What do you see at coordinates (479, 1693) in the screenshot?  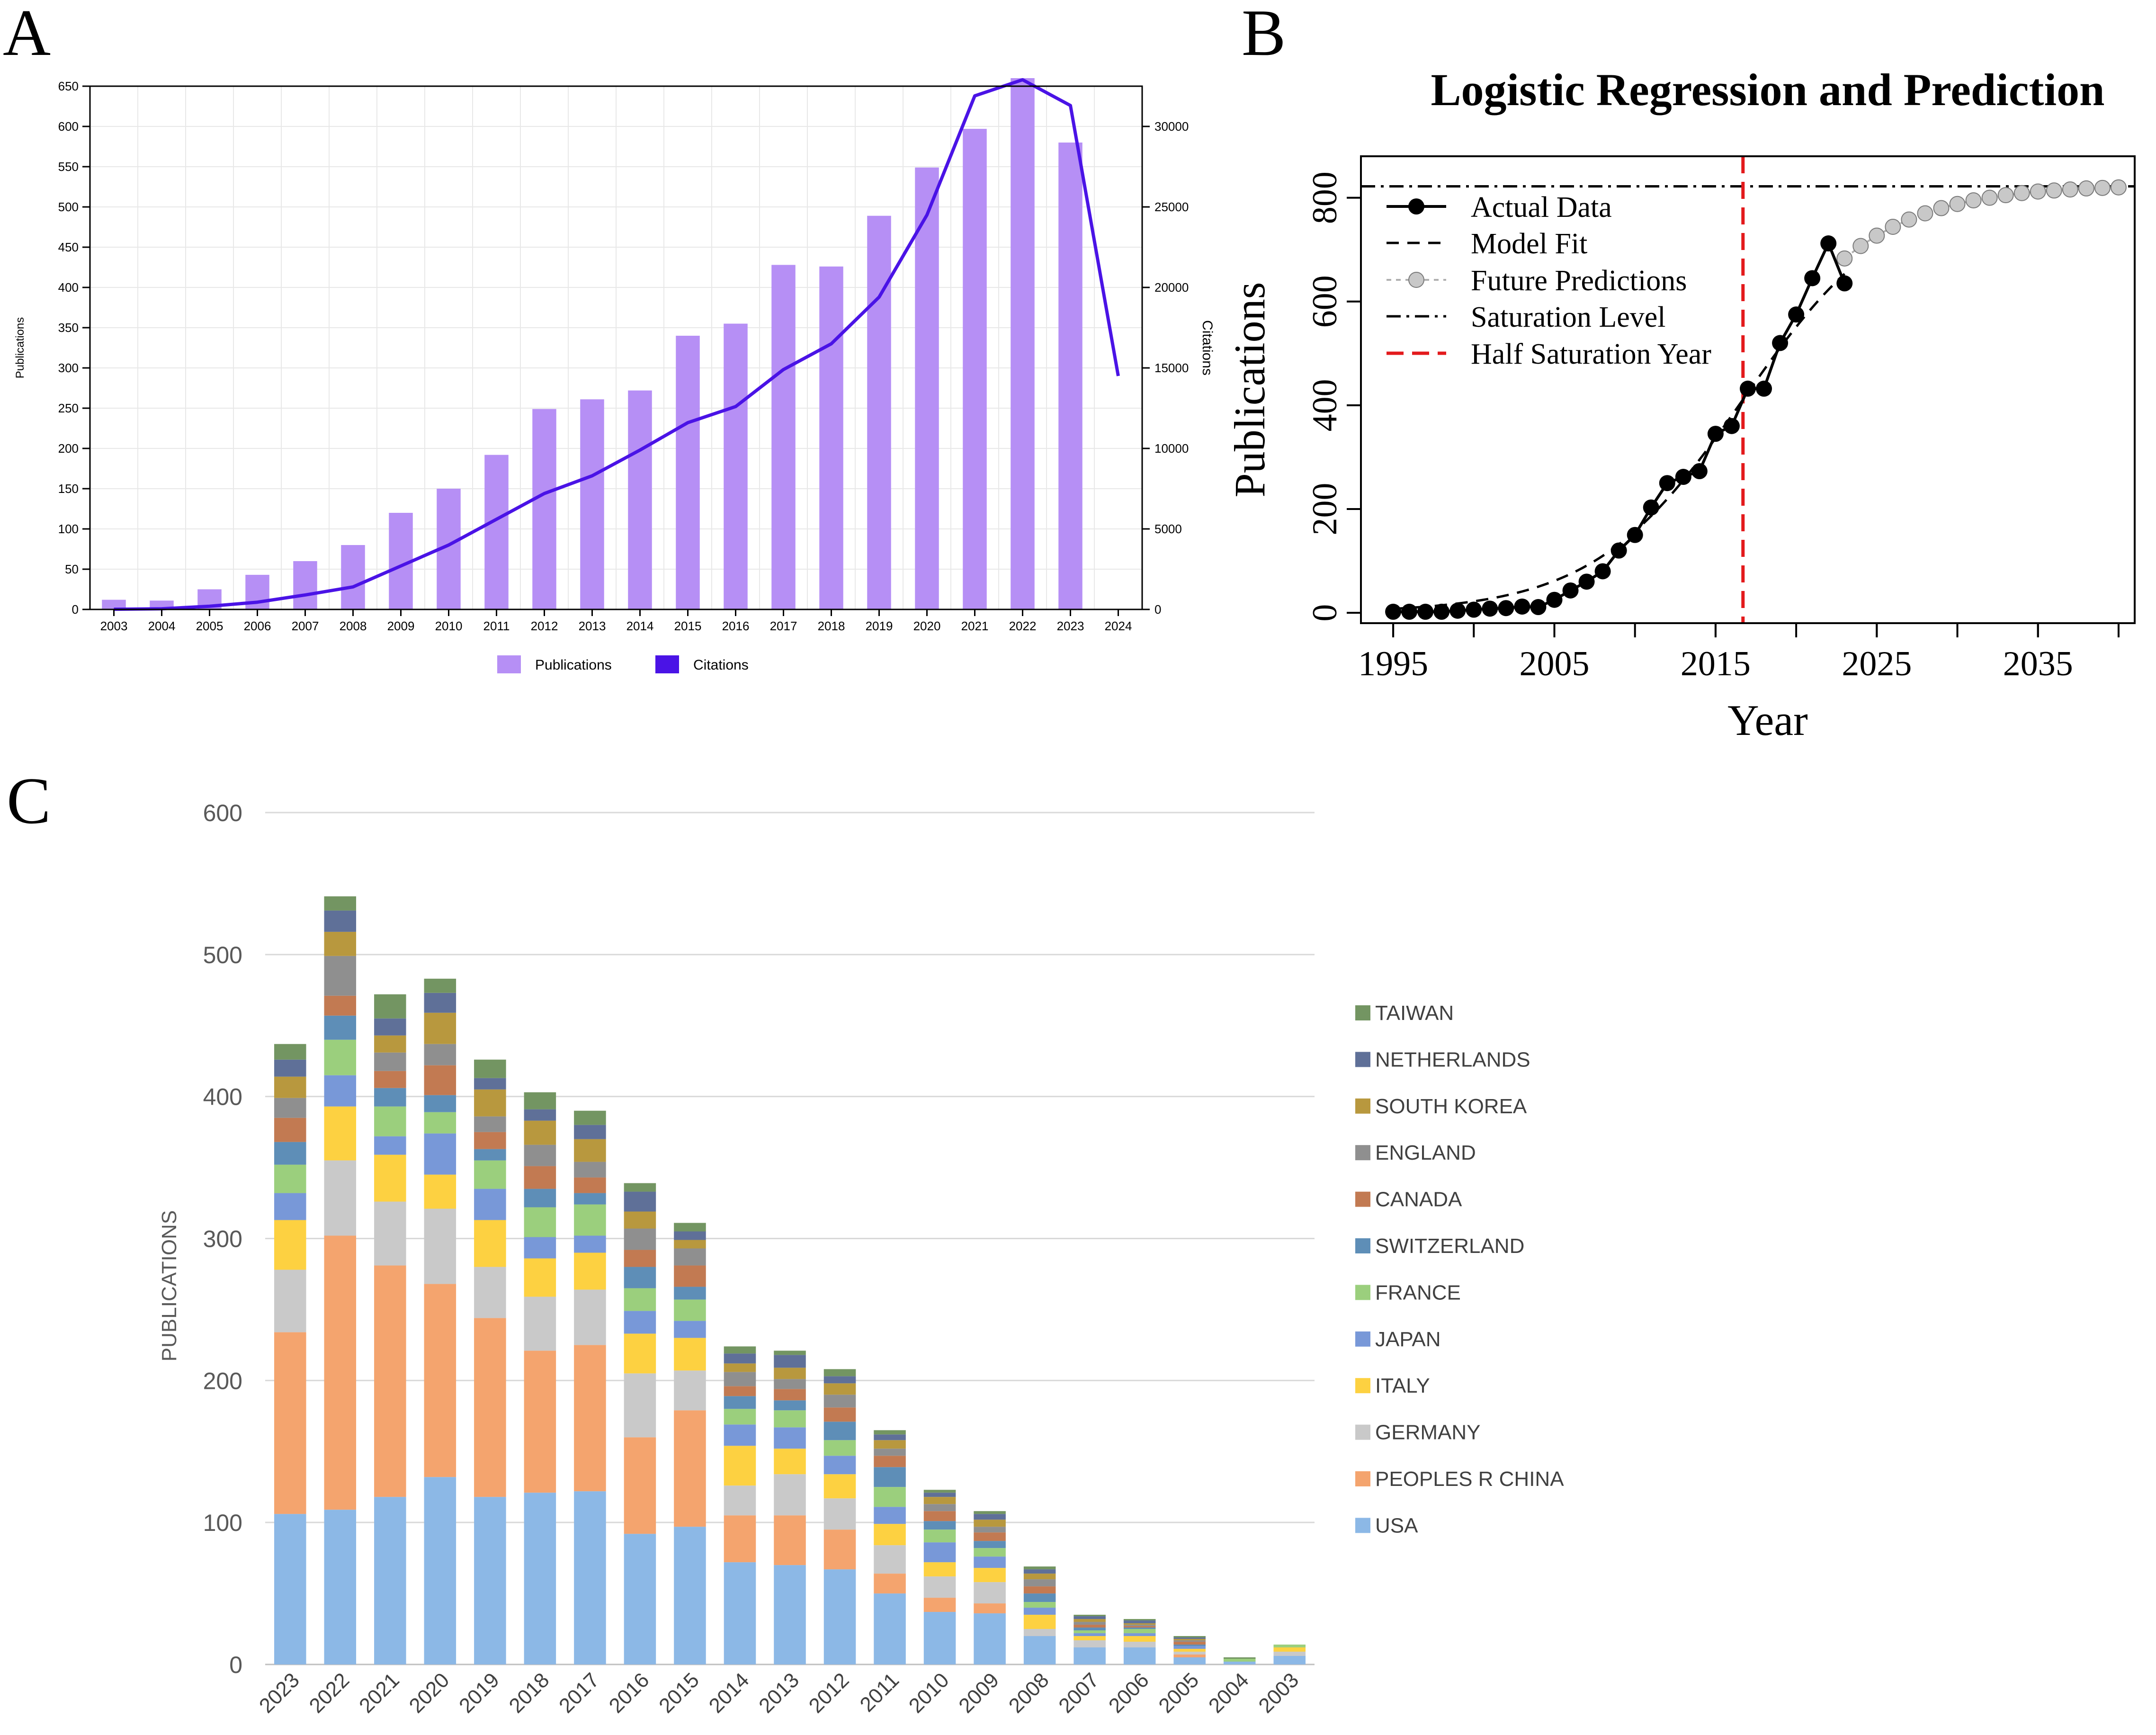 I see `x-tick-label: 2019` at bounding box center [479, 1693].